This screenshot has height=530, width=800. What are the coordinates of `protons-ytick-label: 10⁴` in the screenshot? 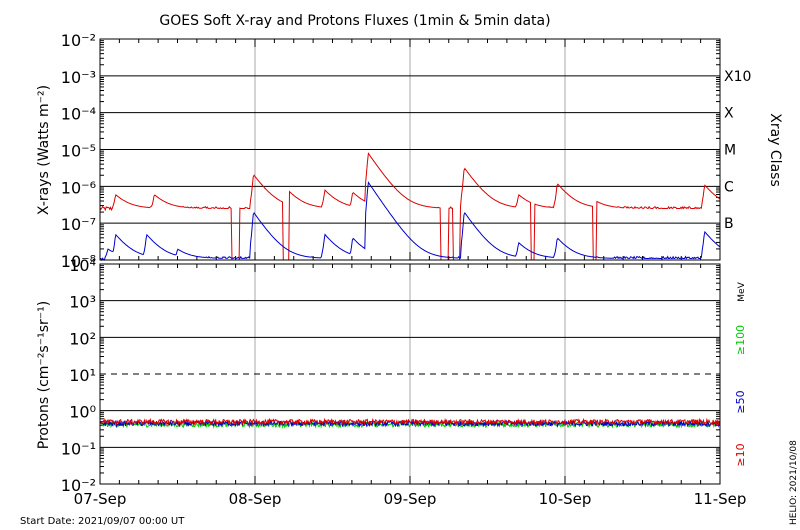 It's located at (82, 265).